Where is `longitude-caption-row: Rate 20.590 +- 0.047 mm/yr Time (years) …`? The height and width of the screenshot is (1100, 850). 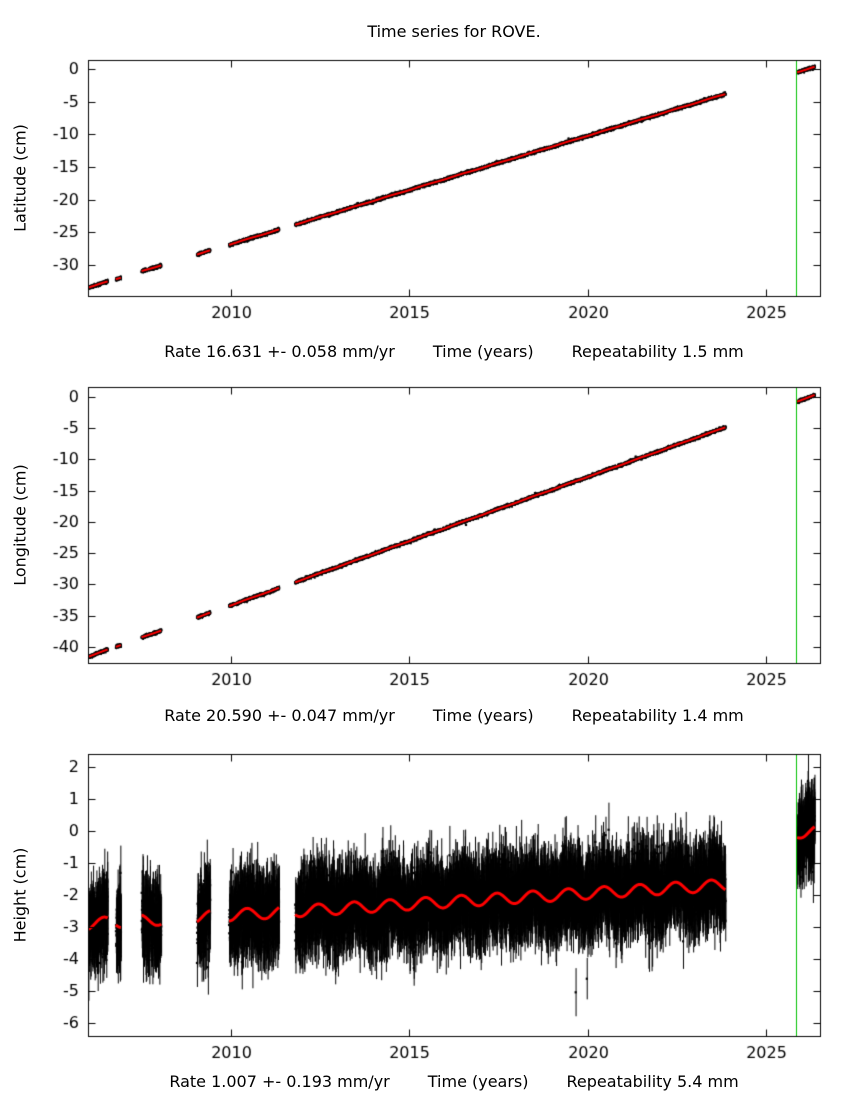 longitude-caption-row: Rate 20.590 +- 0.047 mm/yr Time (years) … is located at coordinates (454, 715).